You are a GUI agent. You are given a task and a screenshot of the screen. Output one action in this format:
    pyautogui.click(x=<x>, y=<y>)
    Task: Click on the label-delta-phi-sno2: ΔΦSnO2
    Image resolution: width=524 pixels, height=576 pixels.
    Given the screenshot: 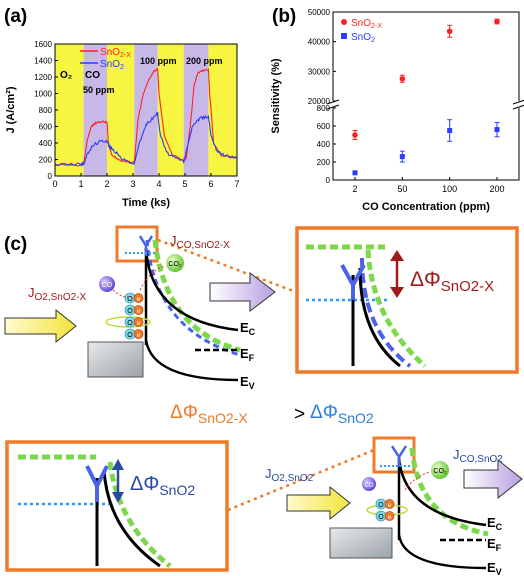 What is the action you would take?
    pyautogui.click(x=162, y=485)
    